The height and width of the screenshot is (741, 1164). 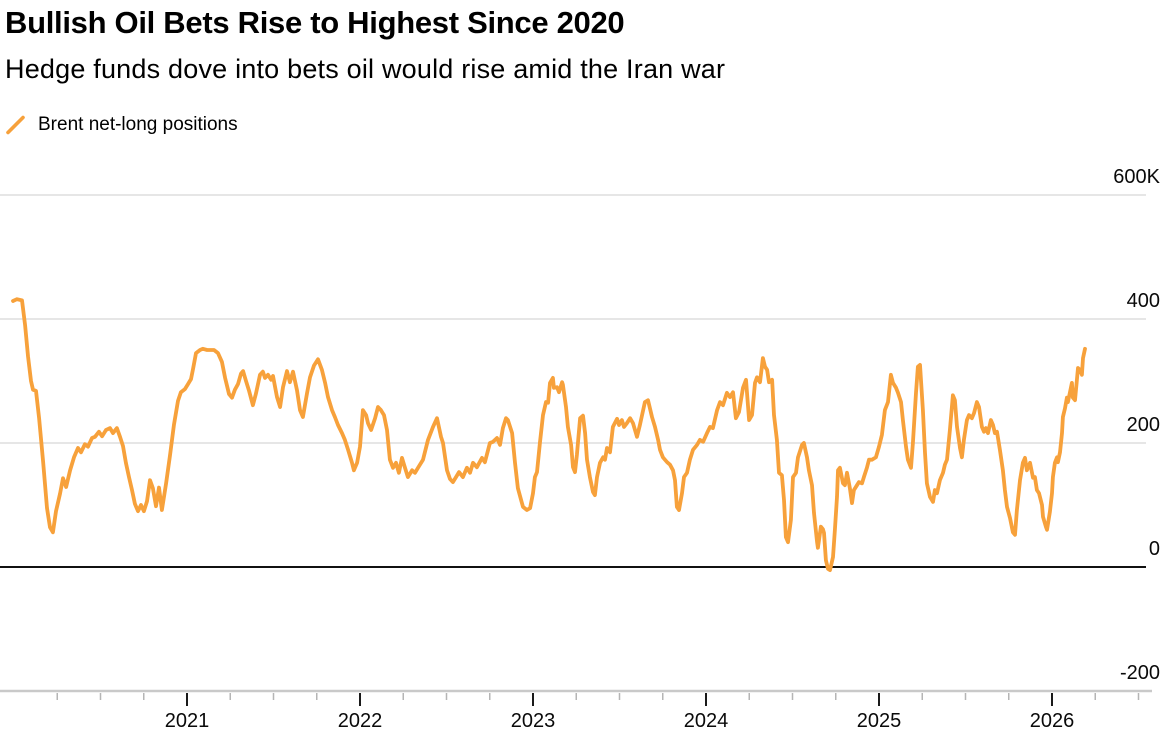 I want to click on x-axis-label-2026: 2026, so click(x=1052, y=721).